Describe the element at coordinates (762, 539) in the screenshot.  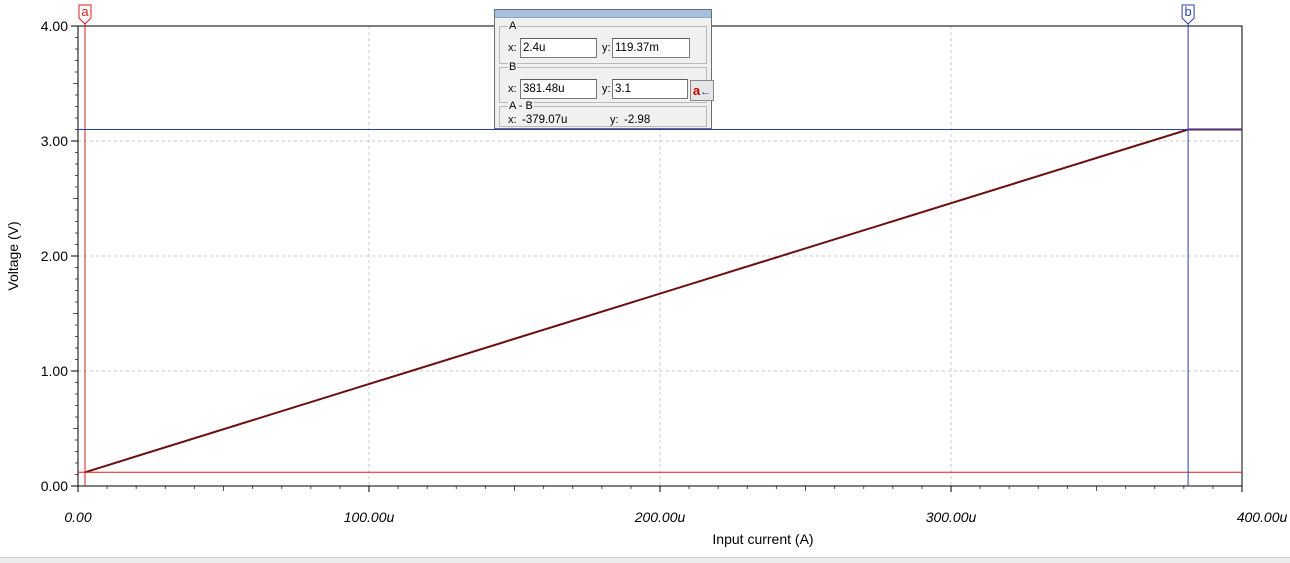
I see `x-axis-title: Input current (A)` at that location.